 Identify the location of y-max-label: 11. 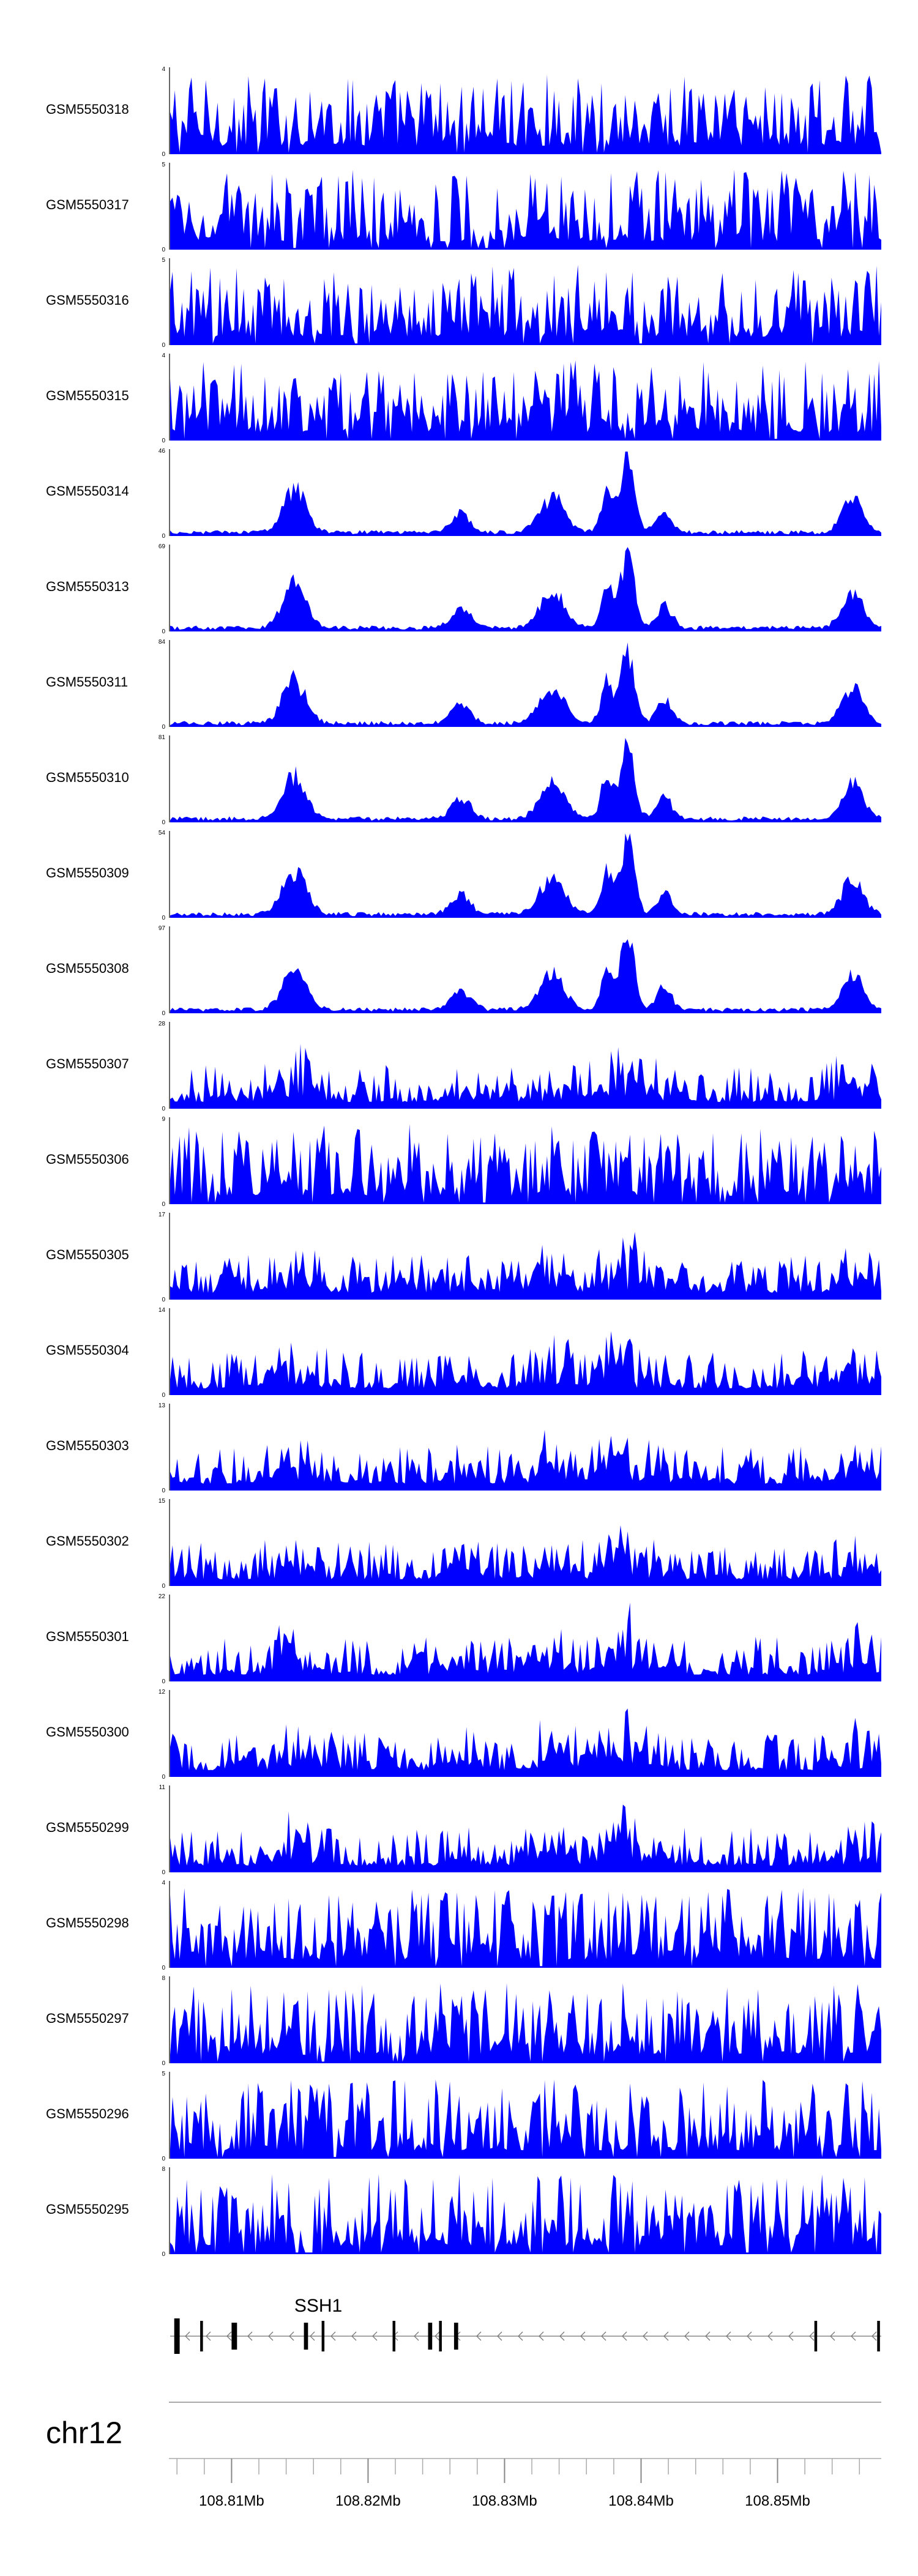
(162, 1788).